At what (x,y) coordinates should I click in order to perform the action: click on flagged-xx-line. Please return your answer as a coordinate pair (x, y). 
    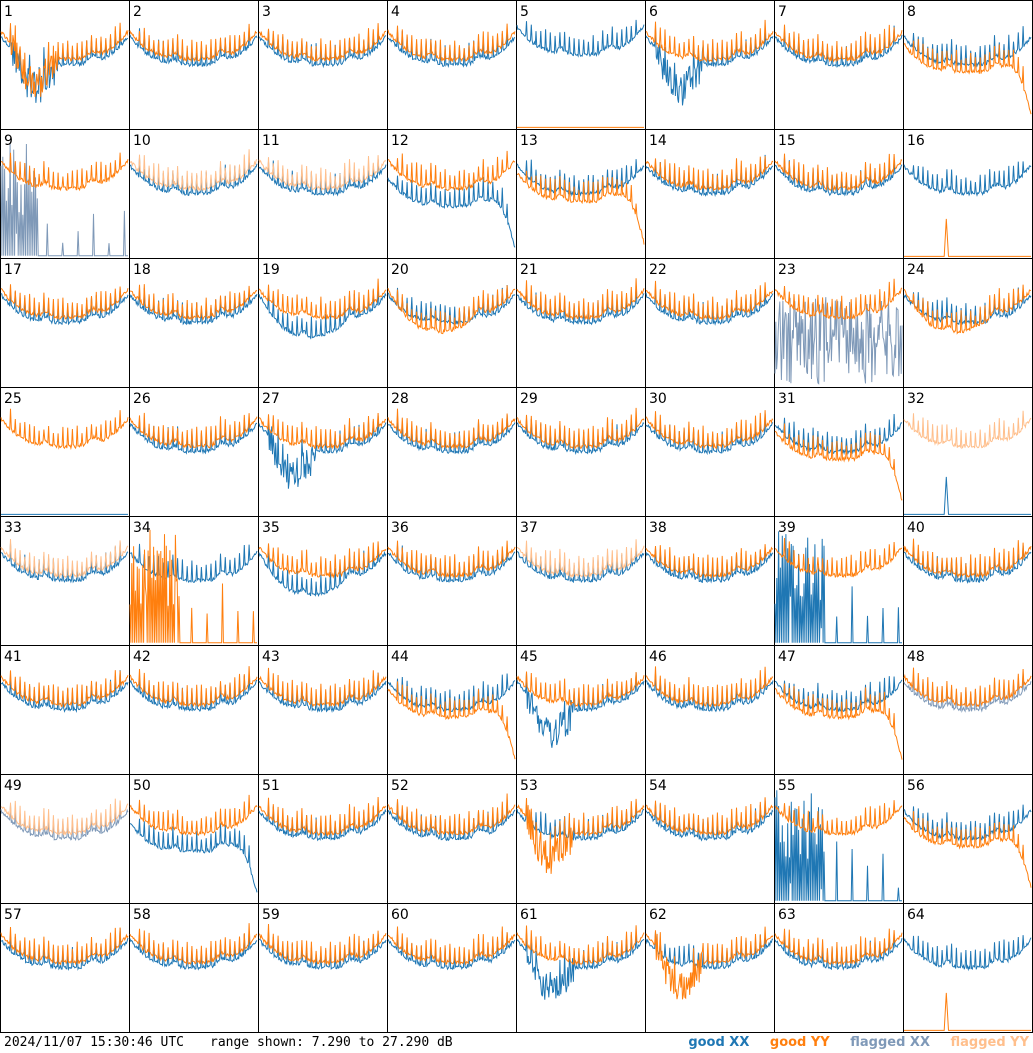
    Looking at the image, I should click on (64, 823).